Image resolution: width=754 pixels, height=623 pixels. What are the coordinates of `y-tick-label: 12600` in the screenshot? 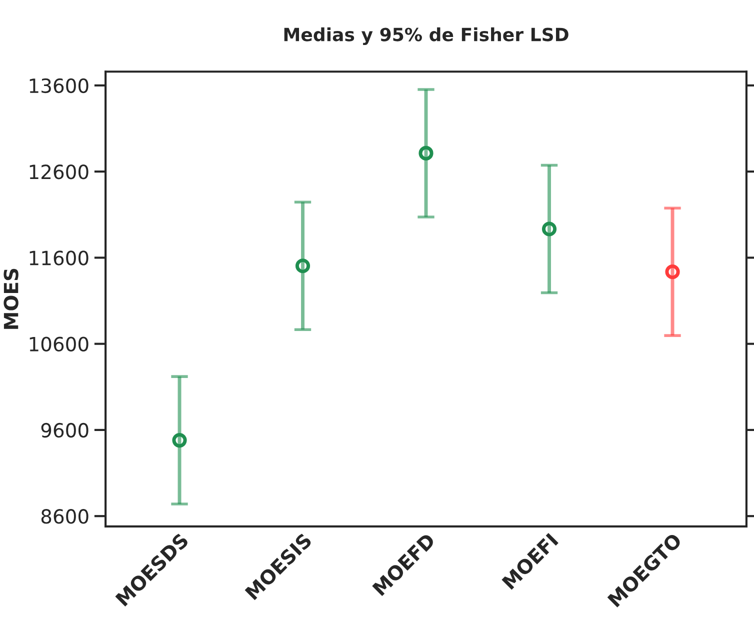 It's located at (59, 172).